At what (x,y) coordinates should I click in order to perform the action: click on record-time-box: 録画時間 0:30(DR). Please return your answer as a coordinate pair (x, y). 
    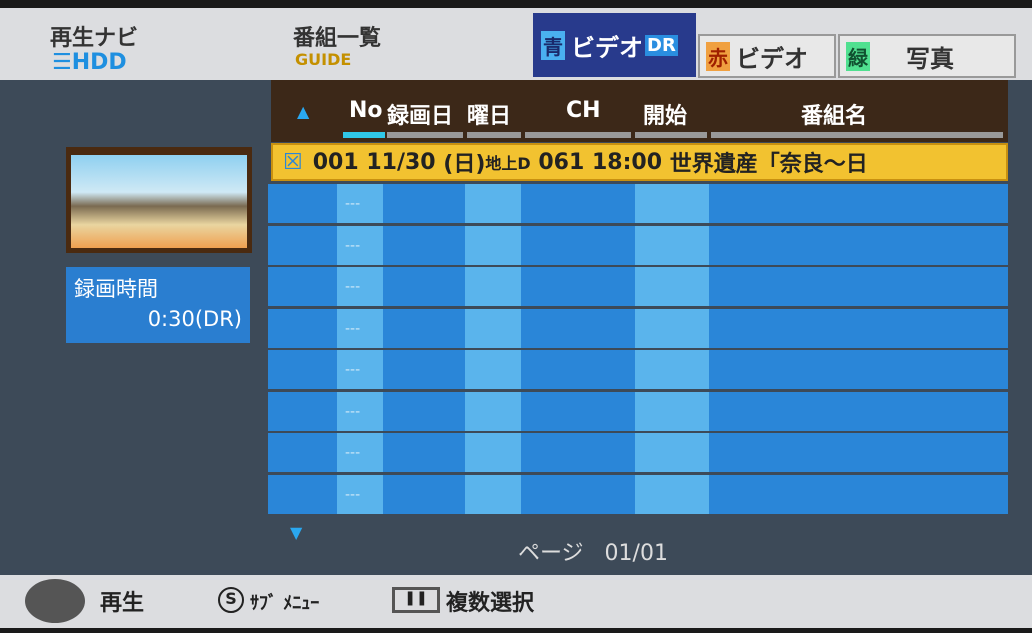
    Looking at the image, I should click on (158, 305).